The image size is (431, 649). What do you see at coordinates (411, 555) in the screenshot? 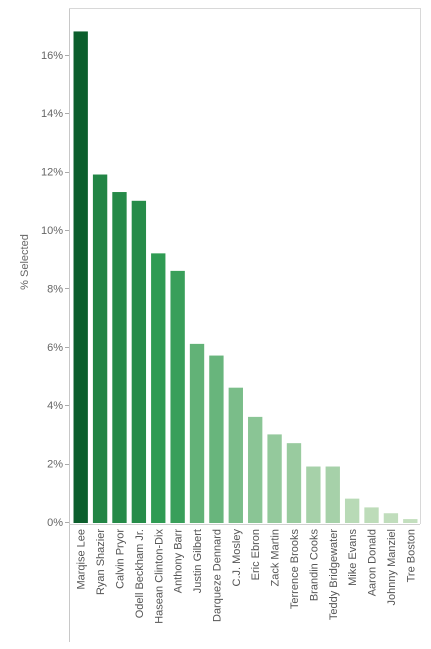
I see `x-category-label: Tre Boston` at bounding box center [411, 555].